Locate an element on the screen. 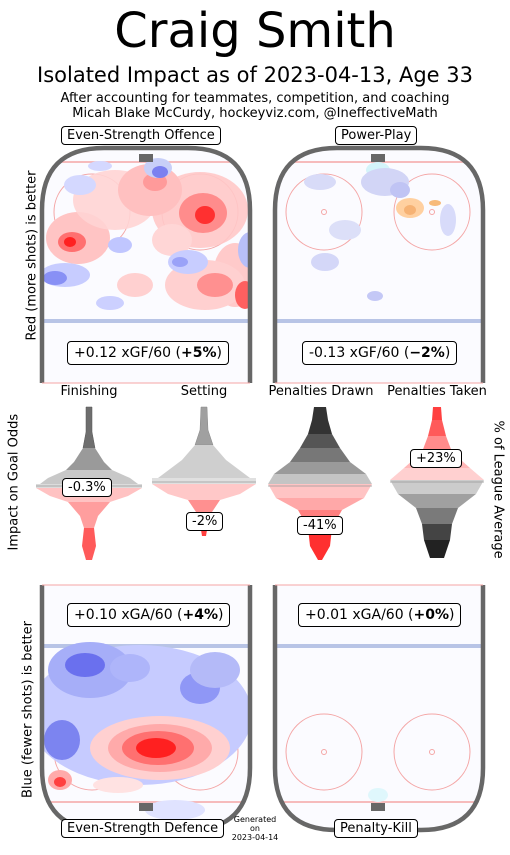  violin-header-penalties-taken: Penalties Taken is located at coordinates (437, 391).